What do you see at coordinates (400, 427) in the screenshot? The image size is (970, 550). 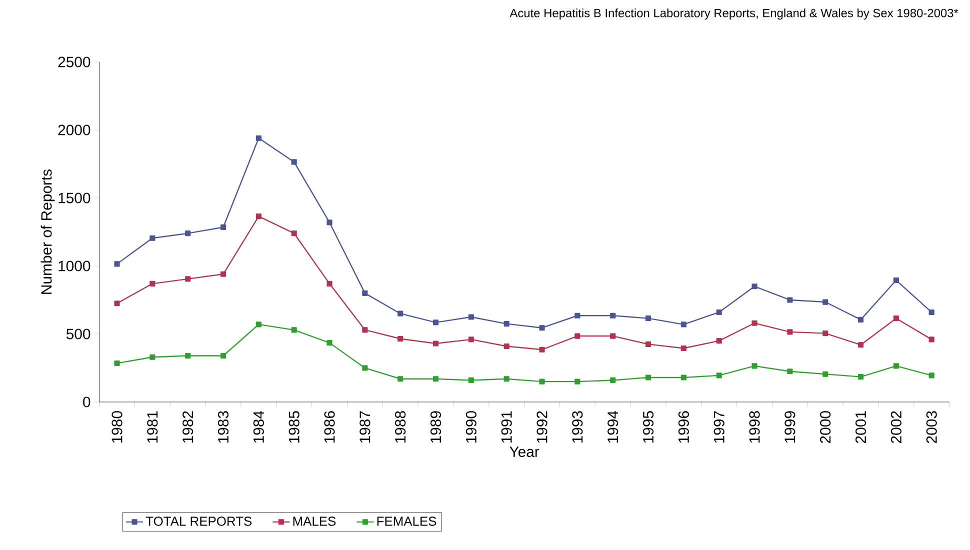 I see `x-tick-label: 1988` at bounding box center [400, 427].